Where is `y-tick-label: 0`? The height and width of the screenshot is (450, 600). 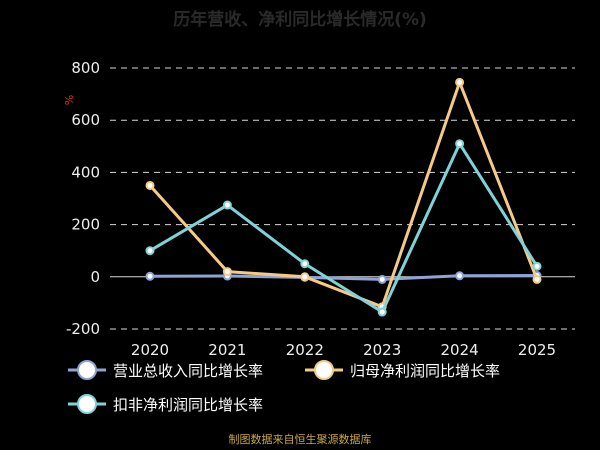
y-tick-label: 0 is located at coordinates (95, 277).